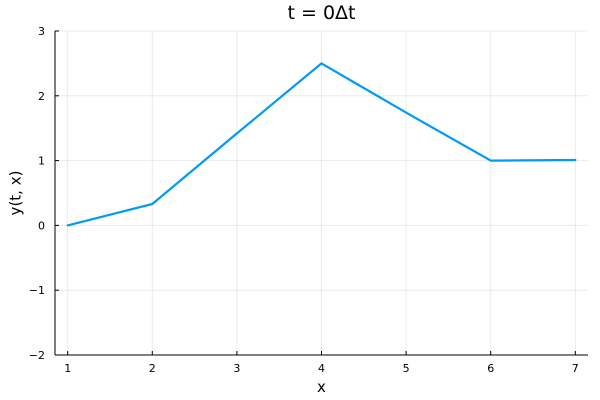  Describe the element at coordinates (37, 290) in the screenshot. I see `y-tick-label: −1` at that location.